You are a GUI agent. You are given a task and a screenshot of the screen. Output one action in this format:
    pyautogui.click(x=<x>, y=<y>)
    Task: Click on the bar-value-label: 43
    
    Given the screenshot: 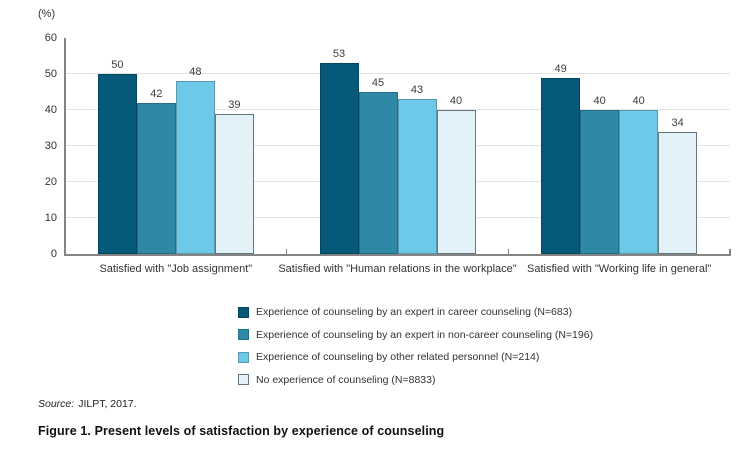 What is the action you would take?
    pyautogui.click(x=417, y=90)
    